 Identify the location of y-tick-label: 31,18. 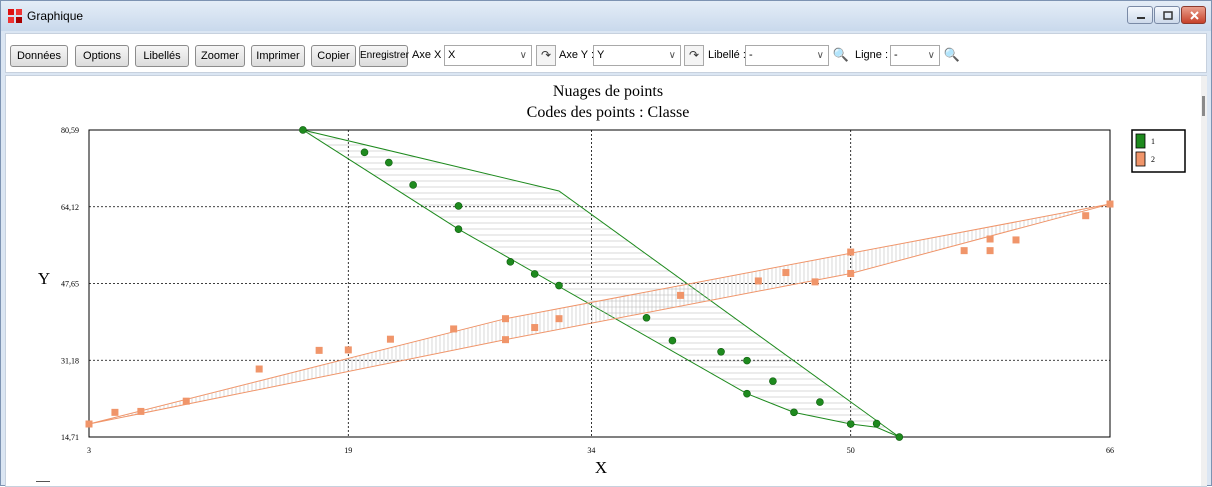
(70, 360).